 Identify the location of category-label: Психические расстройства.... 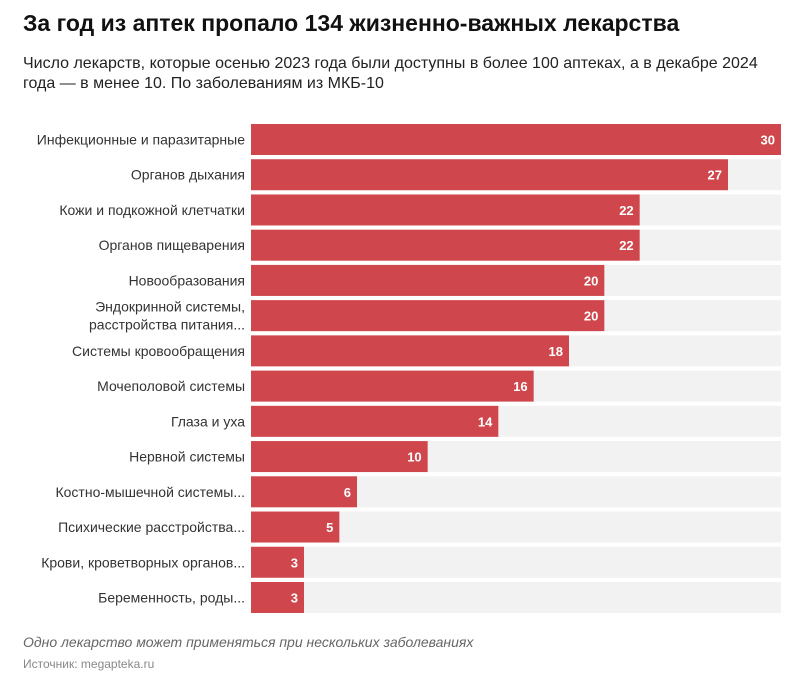
(151, 527).